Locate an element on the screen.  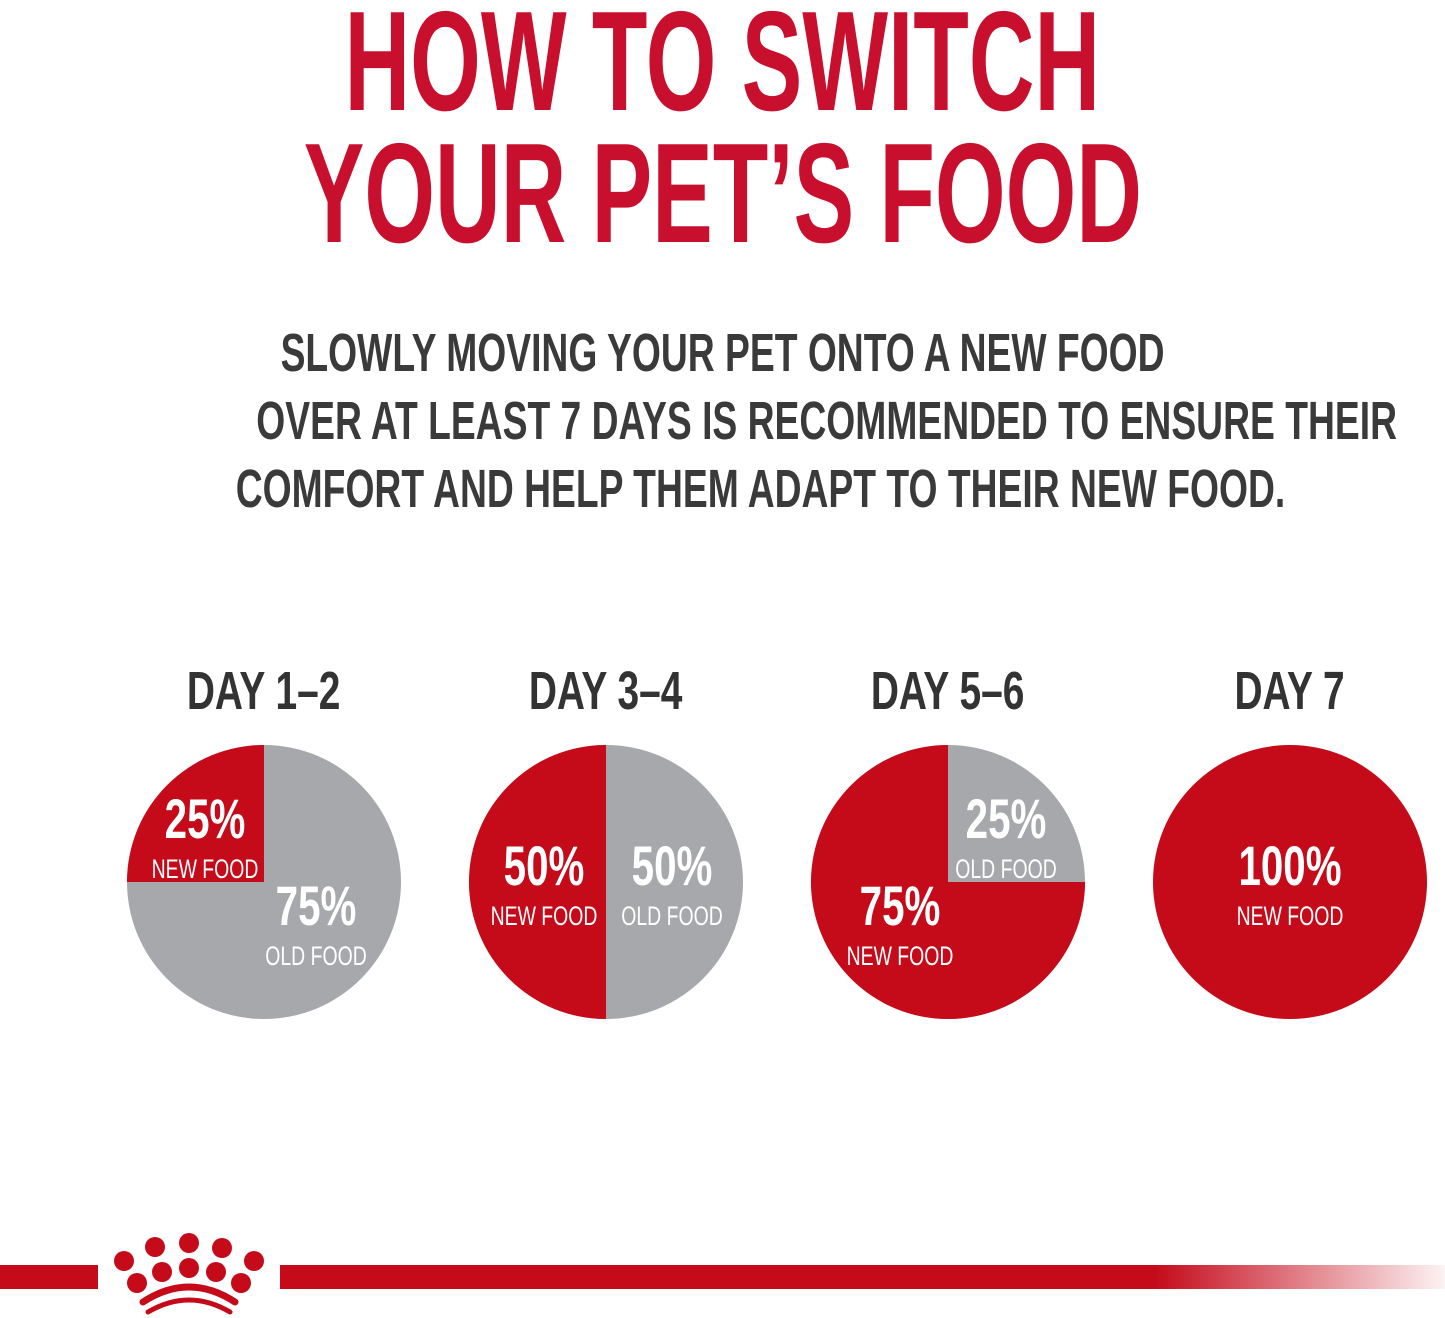
pie-slice-label: 50%NEW FOOD is located at coordinates (544, 883).